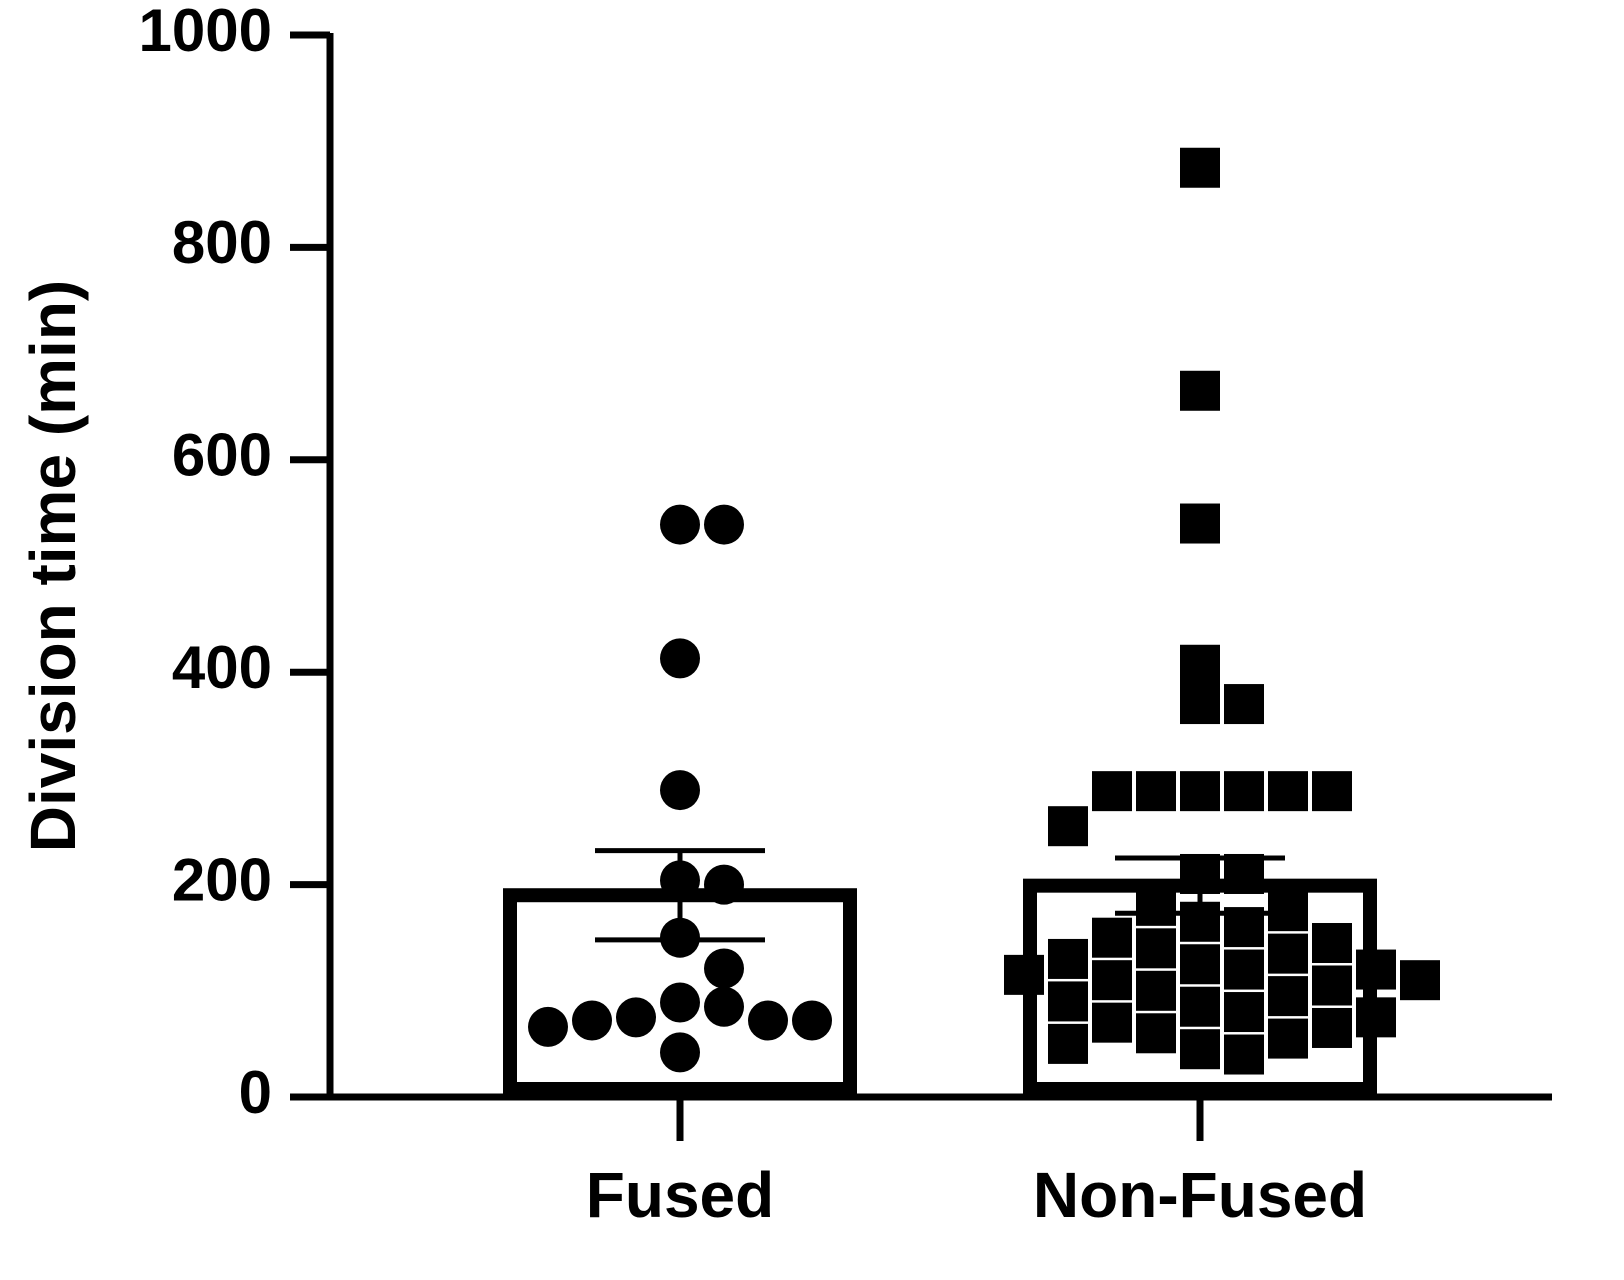 The height and width of the screenshot is (1280, 1624). Describe the element at coordinates (680, 1195) in the screenshot. I see `x-tick-label: Fused` at that location.